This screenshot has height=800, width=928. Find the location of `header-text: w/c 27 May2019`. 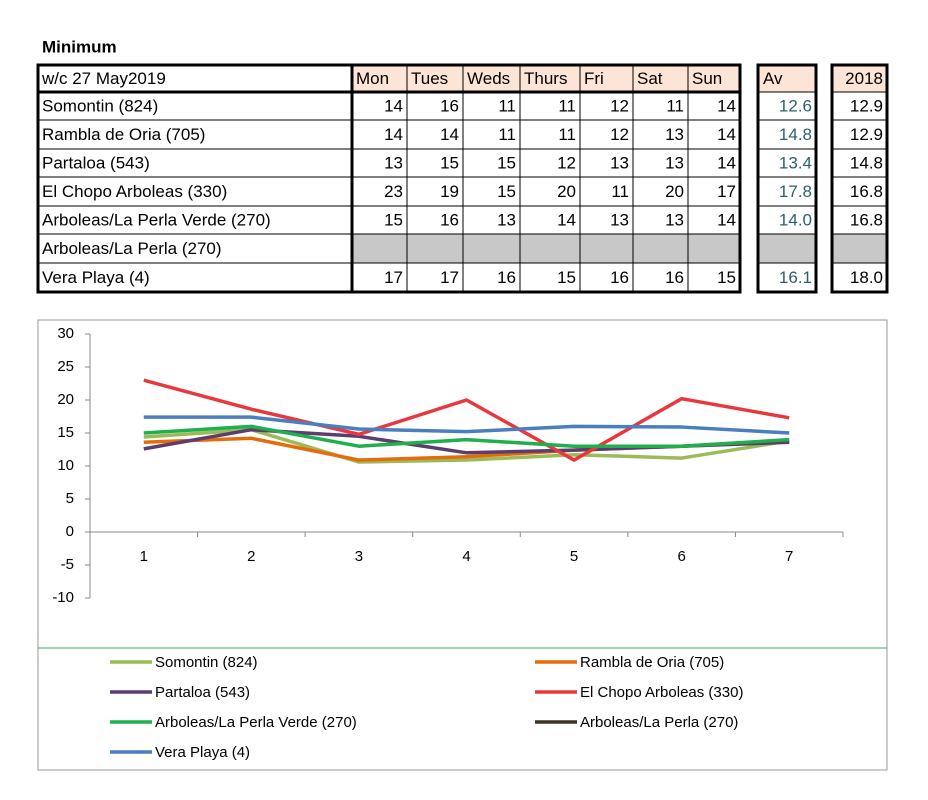

header-text: w/c 27 May2019 is located at coordinates (103, 78).